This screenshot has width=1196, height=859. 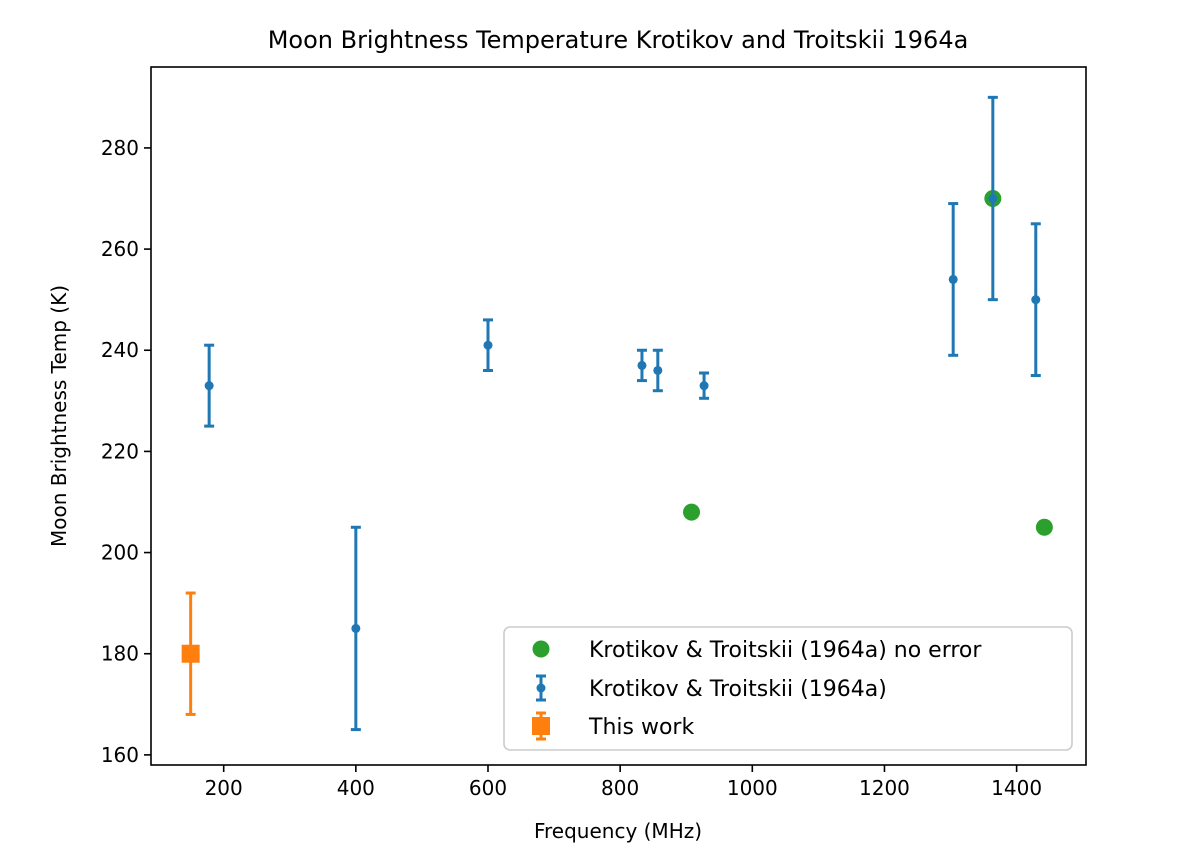 I want to click on x-tick-label: 800, so click(x=620, y=788).